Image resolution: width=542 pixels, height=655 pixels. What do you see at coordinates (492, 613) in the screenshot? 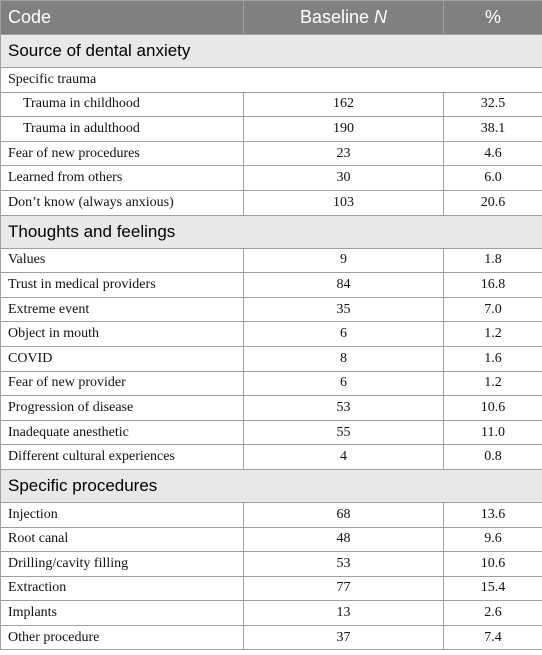
I see `row-value: 2.6` at bounding box center [492, 613].